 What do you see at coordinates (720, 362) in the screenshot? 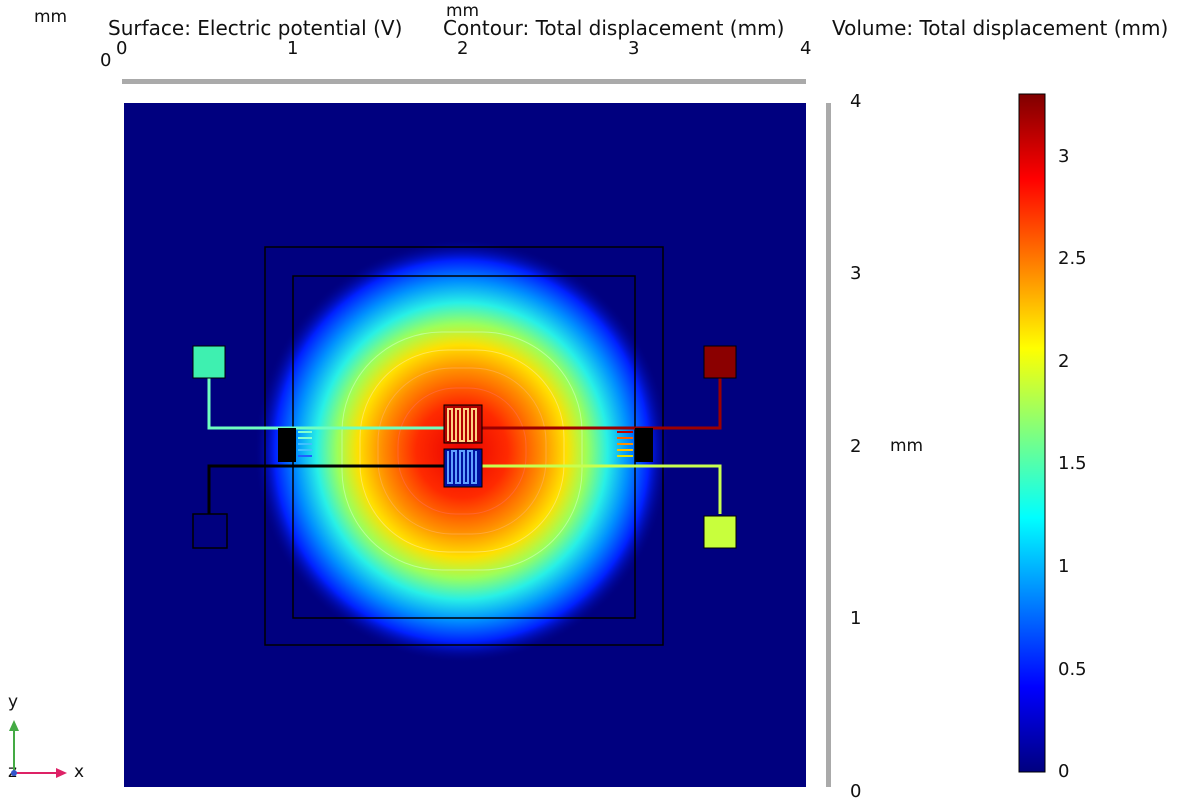
I see `pad-top-right` at bounding box center [720, 362].